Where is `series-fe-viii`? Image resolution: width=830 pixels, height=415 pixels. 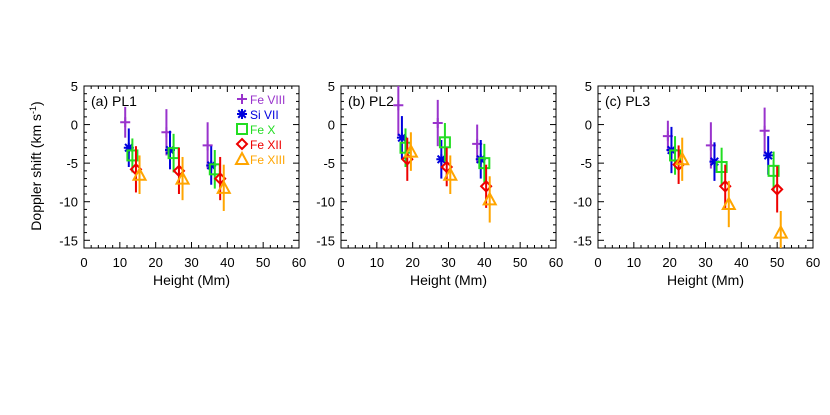
series-fe-viii is located at coordinates (166, 137).